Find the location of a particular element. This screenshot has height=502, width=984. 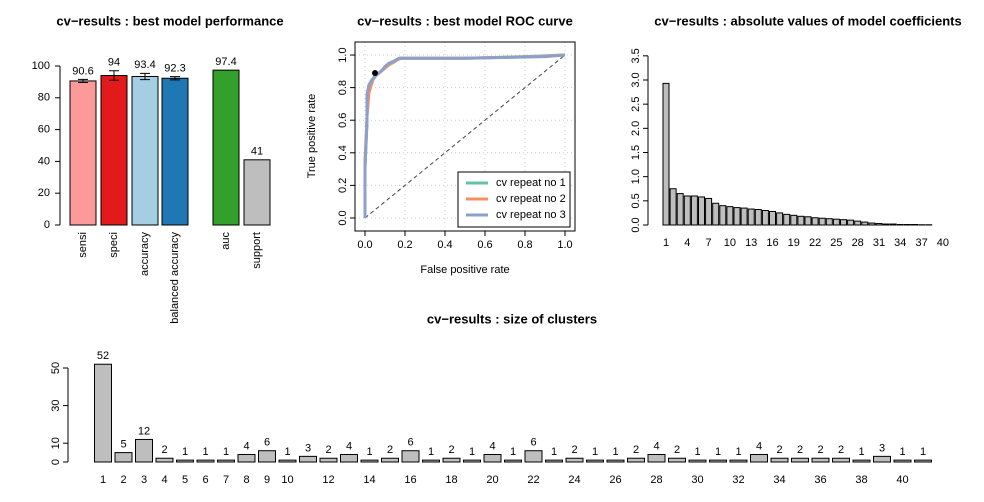

x-tick-label: 3 is located at coordinates (144, 480).